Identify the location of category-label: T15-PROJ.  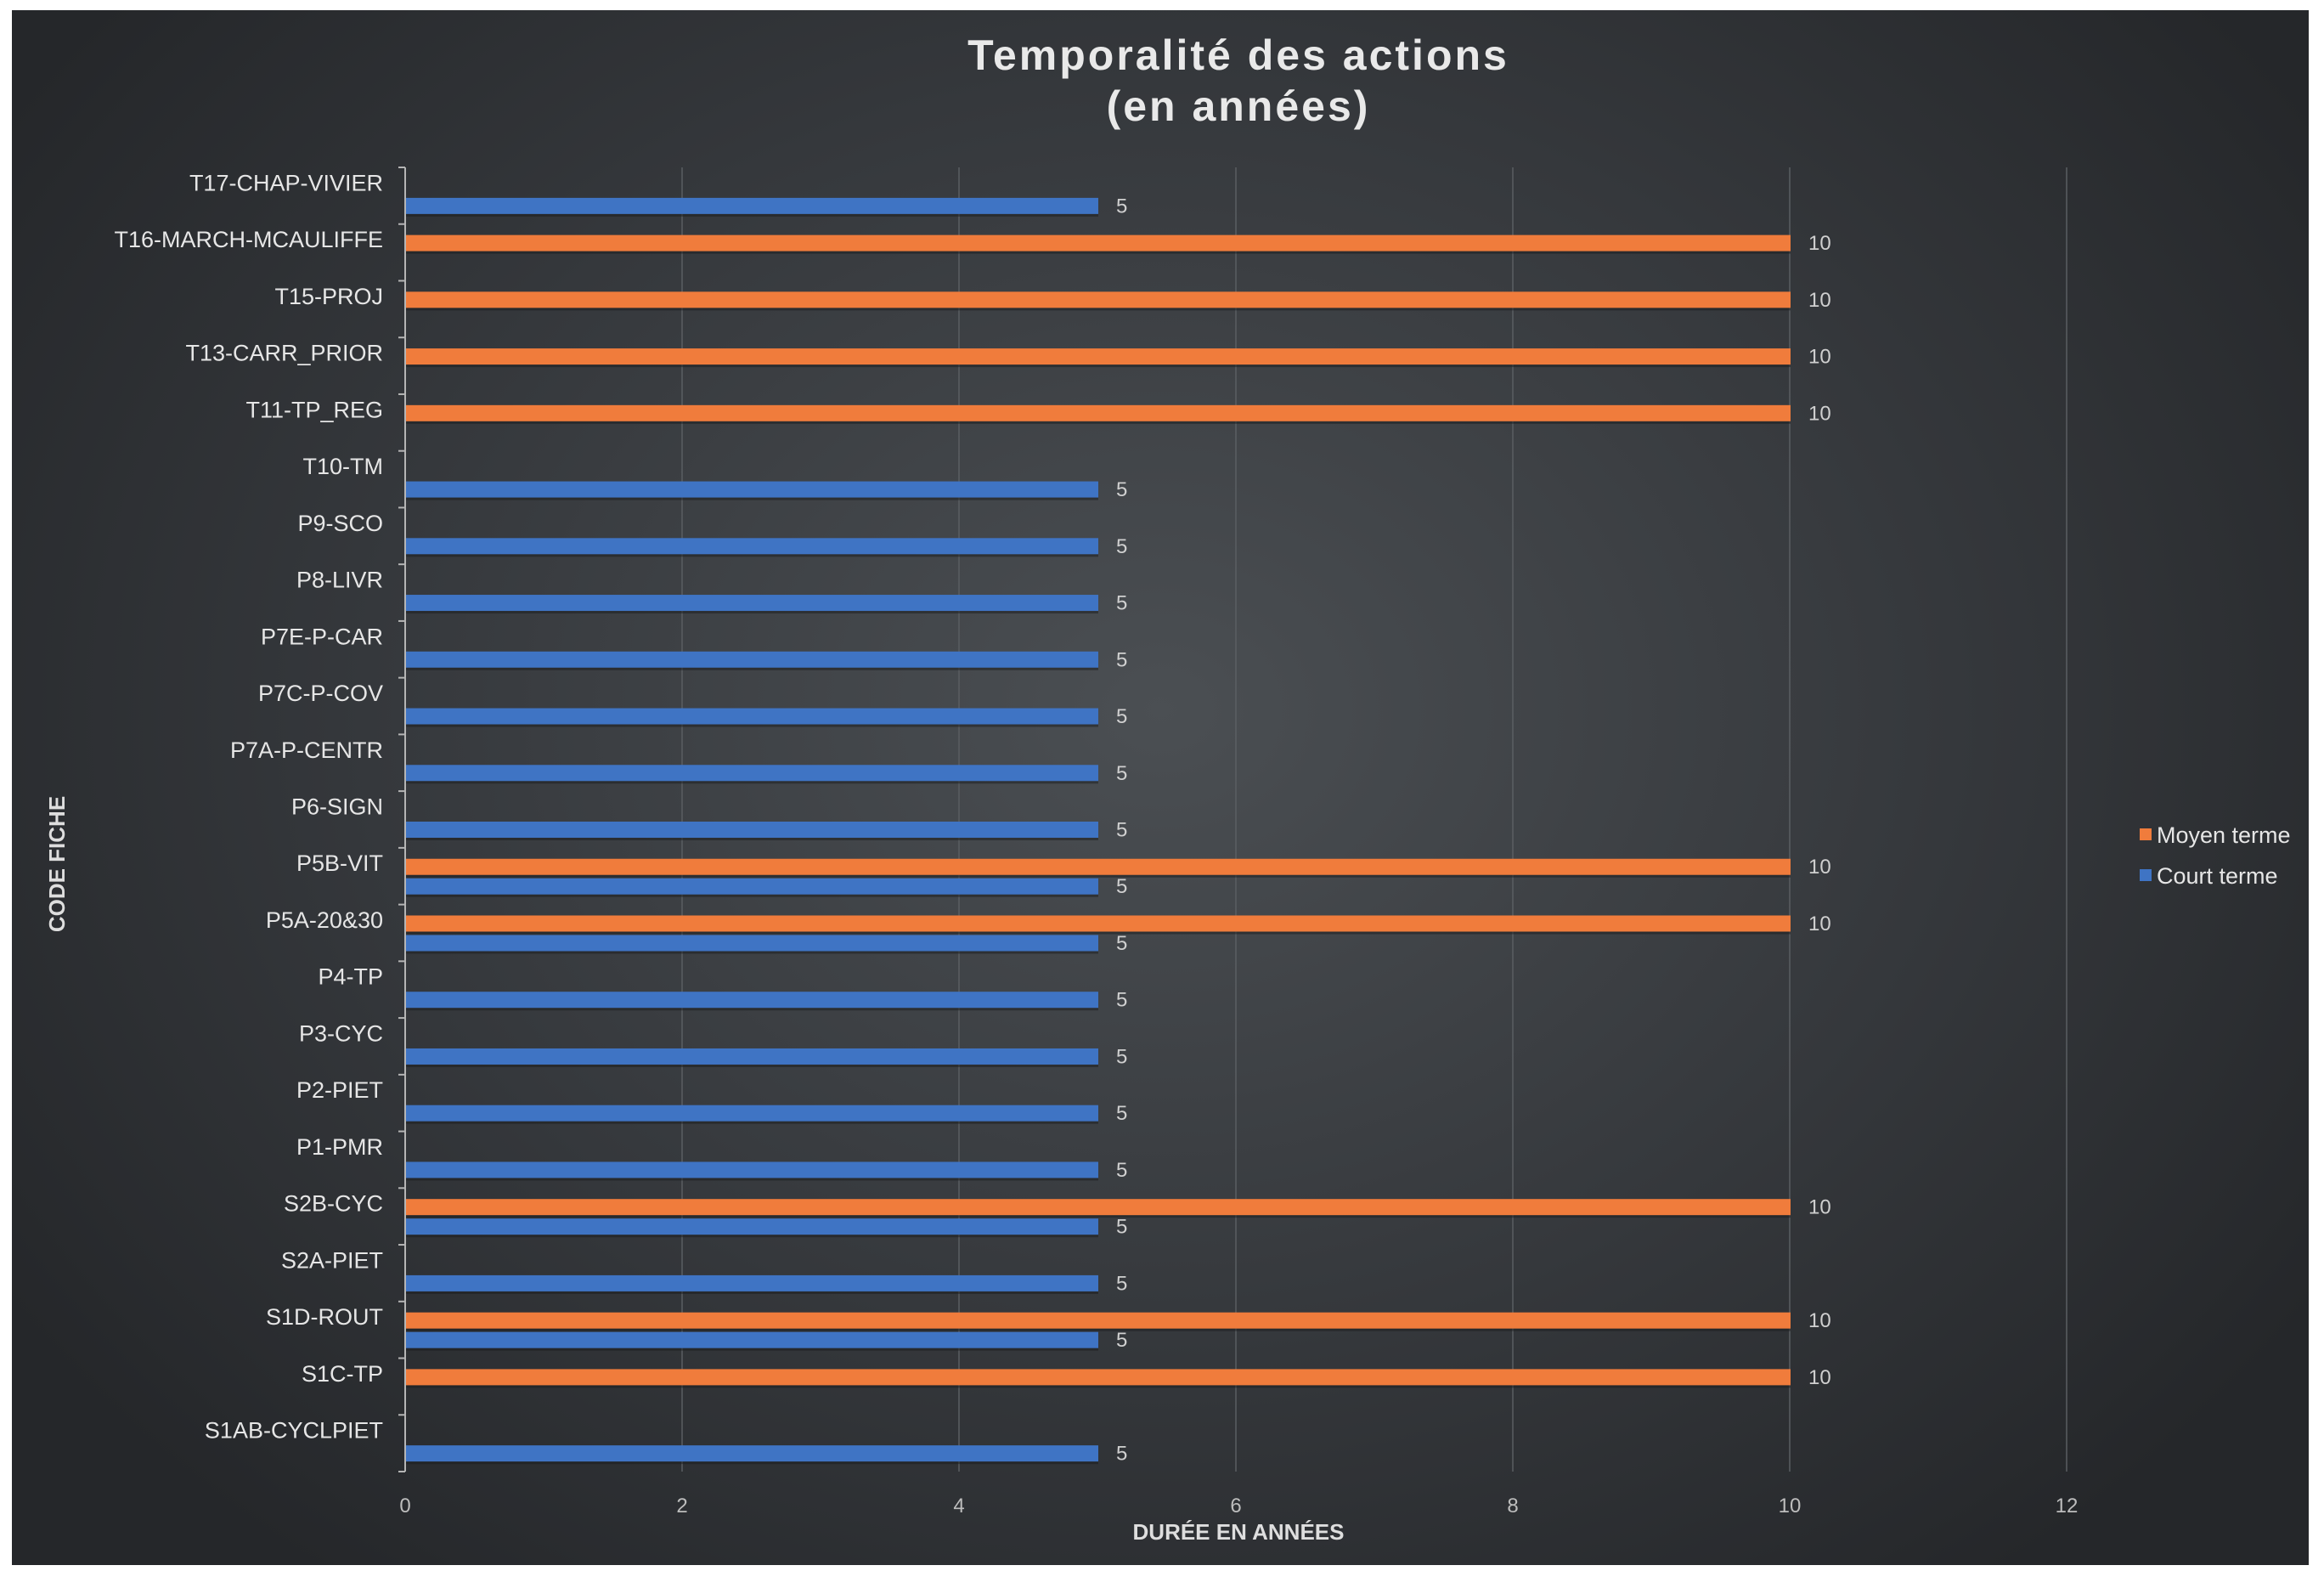
(329, 296).